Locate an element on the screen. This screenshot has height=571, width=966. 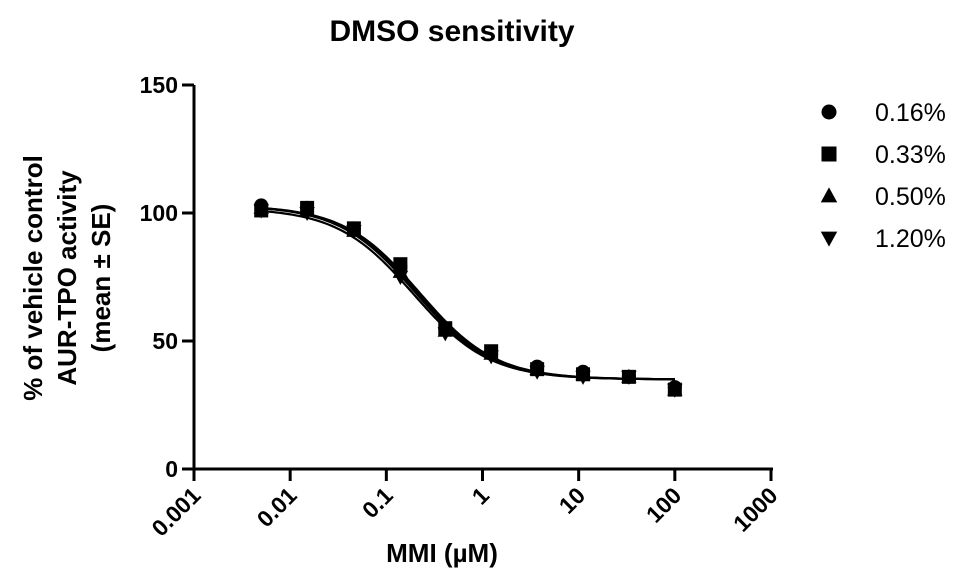
x-tick-label: 0.1 is located at coordinates (377, 502).